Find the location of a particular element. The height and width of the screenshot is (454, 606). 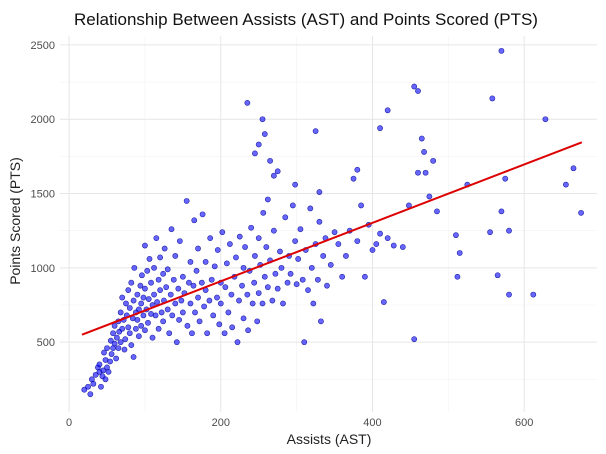

y-tick-label: 2500 is located at coordinates (43, 46).